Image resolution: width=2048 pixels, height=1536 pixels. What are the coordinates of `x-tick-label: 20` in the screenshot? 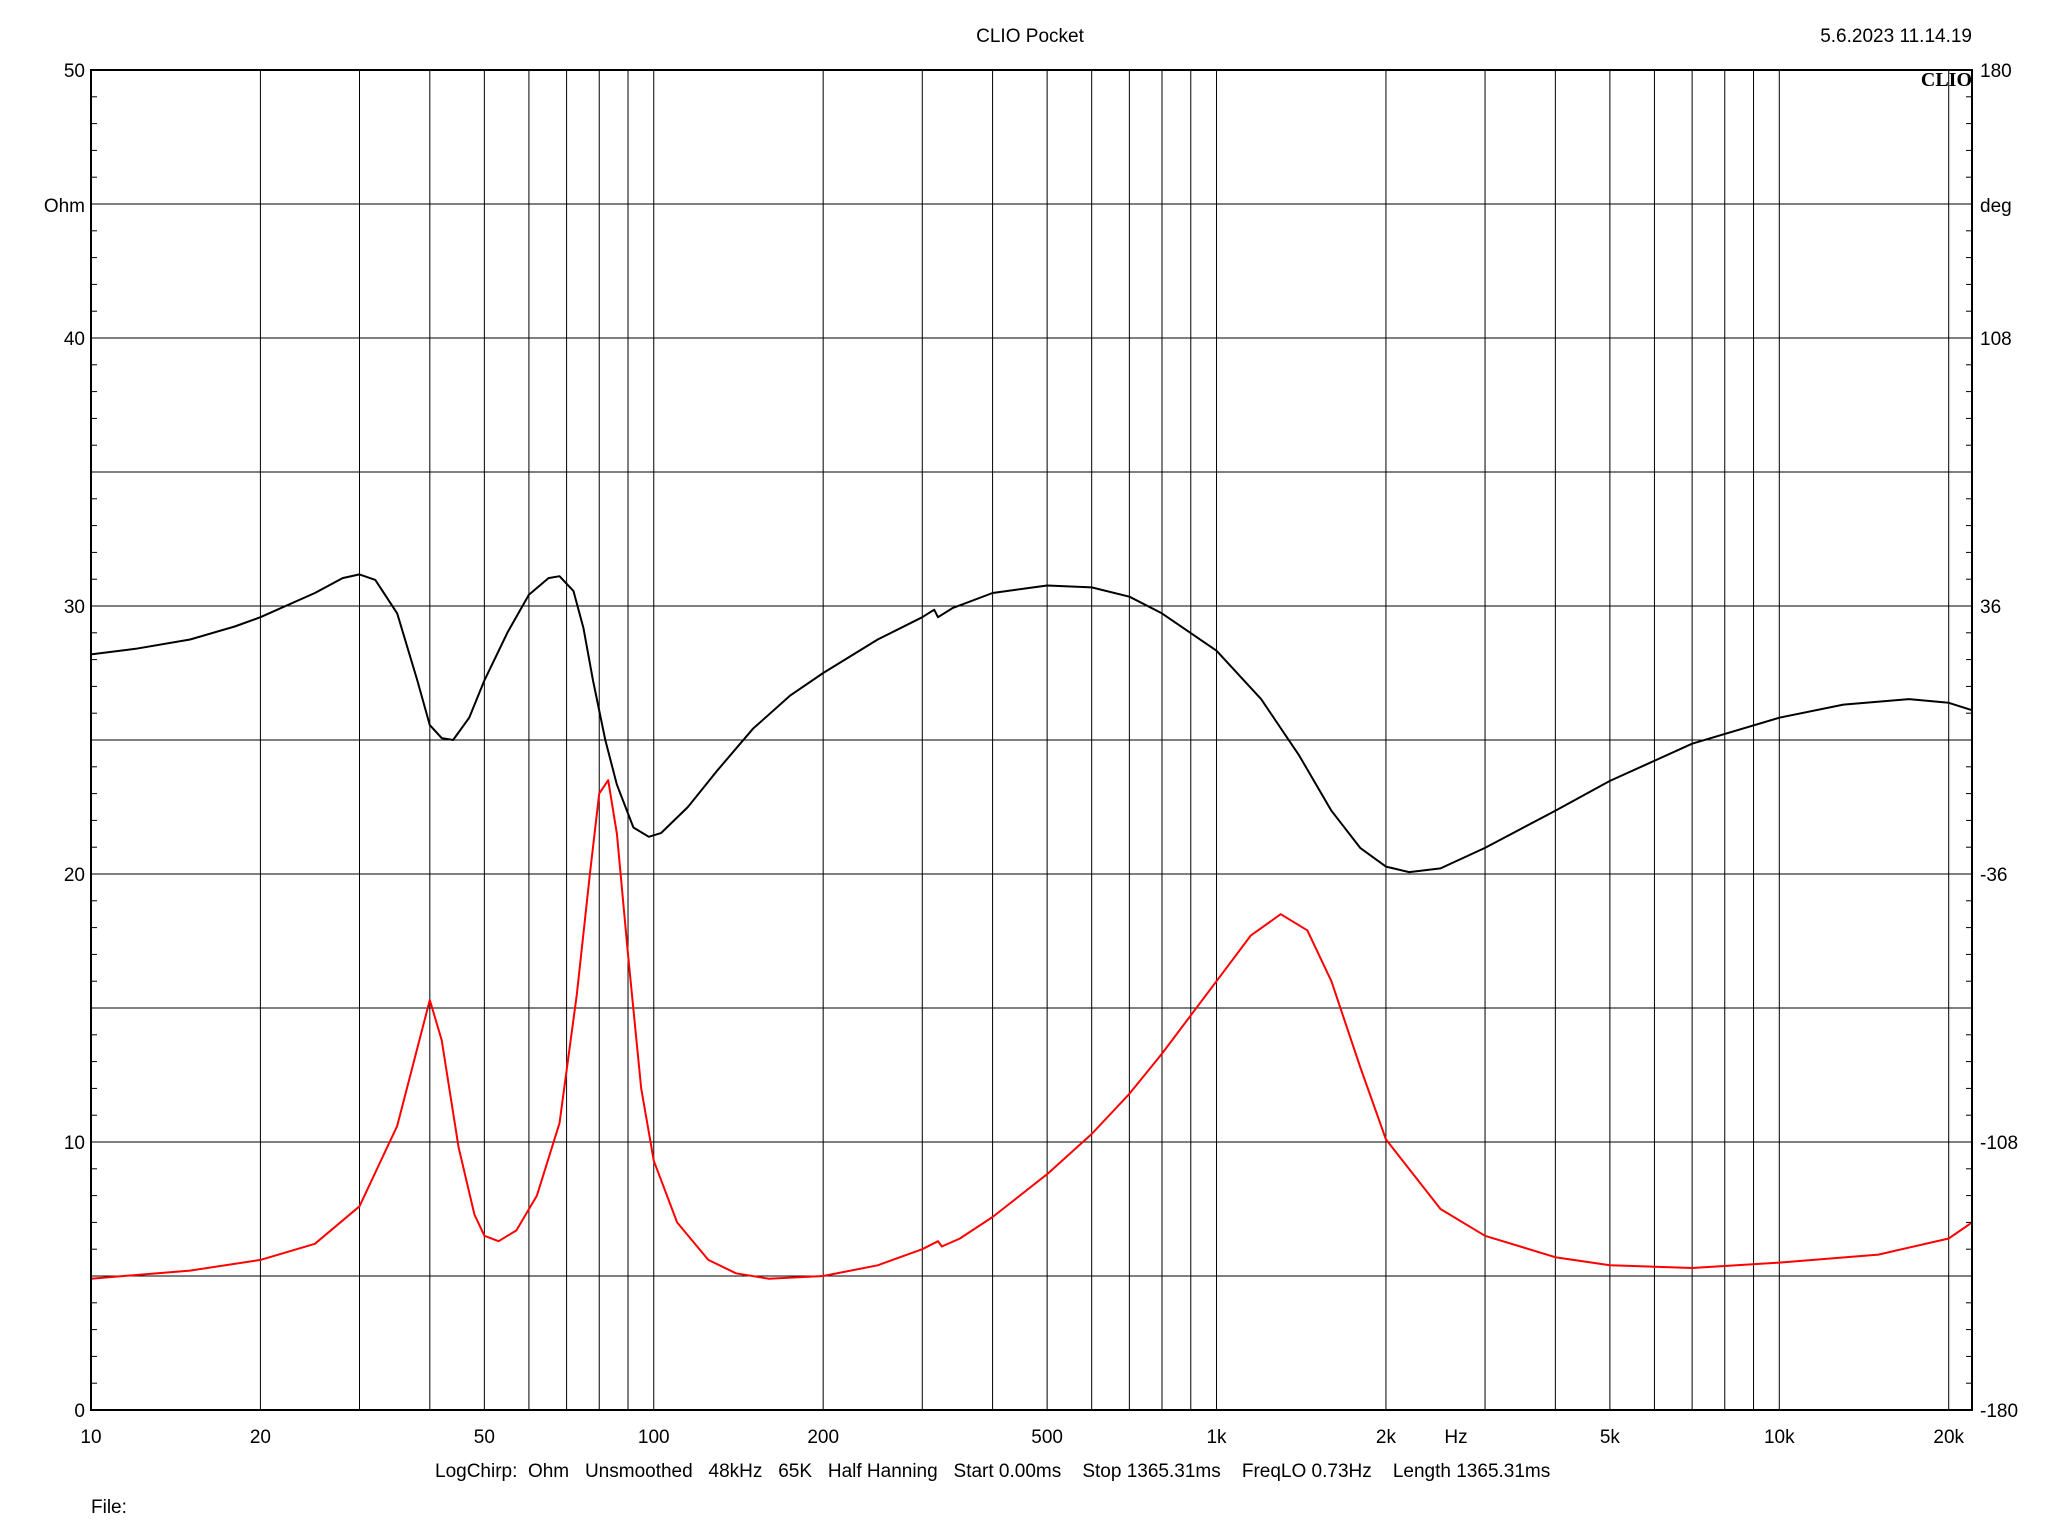 It's located at (260, 1437).